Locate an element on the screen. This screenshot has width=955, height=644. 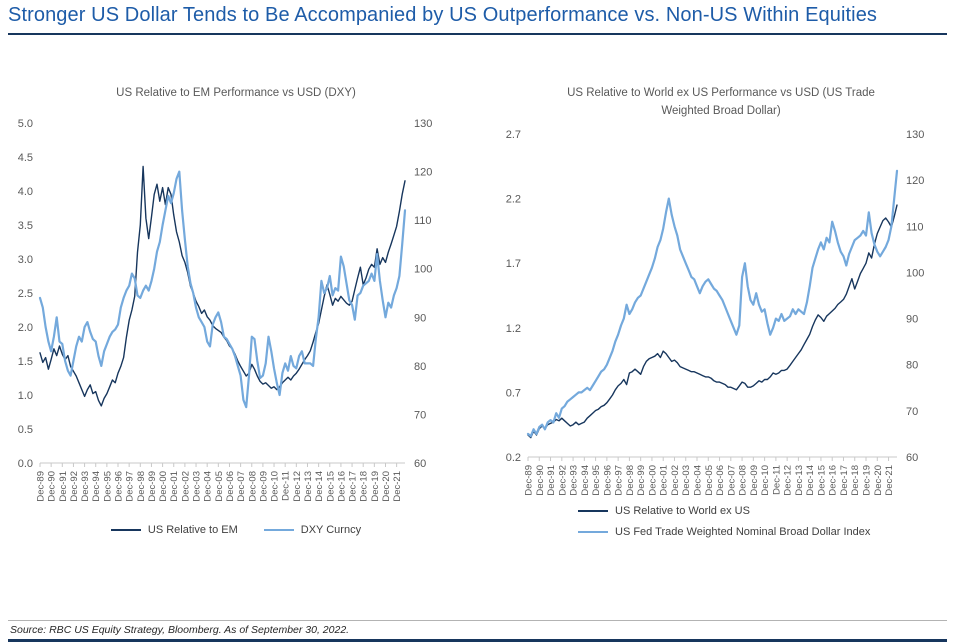
svg-text: 70 is located at coordinates (420, 415).